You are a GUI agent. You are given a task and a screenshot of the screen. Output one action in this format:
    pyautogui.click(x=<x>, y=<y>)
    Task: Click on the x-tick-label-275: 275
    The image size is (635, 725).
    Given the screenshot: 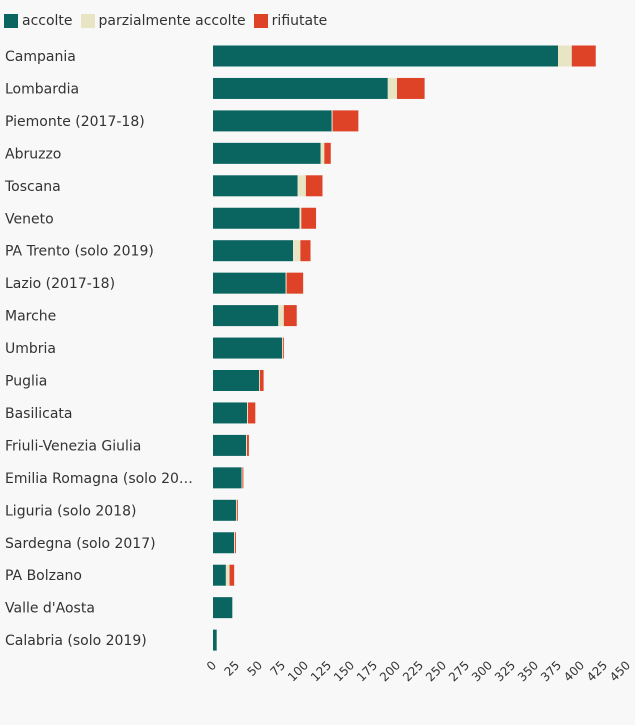 What is the action you would take?
    pyautogui.click(x=459, y=671)
    